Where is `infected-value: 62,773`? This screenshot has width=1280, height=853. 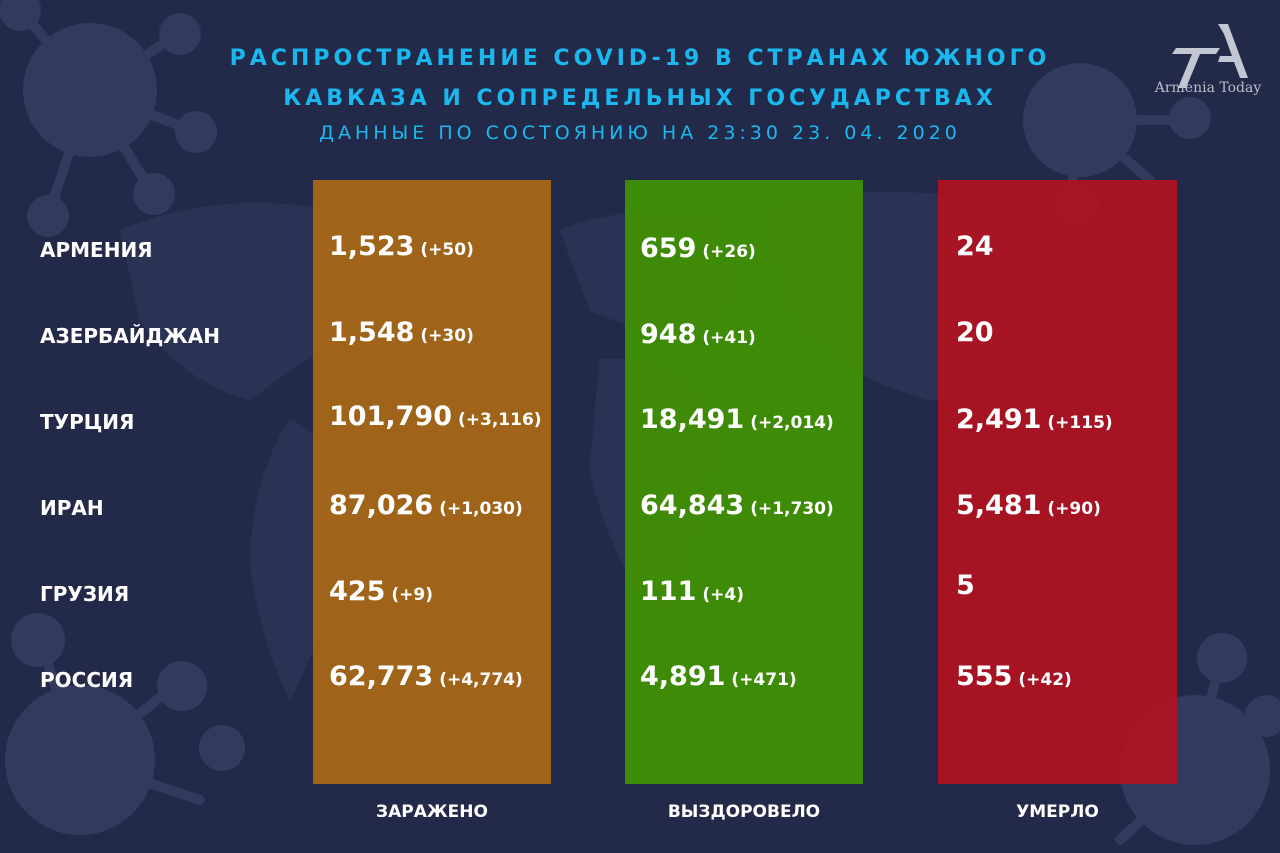 infected-value: 62,773 is located at coordinates (381, 676).